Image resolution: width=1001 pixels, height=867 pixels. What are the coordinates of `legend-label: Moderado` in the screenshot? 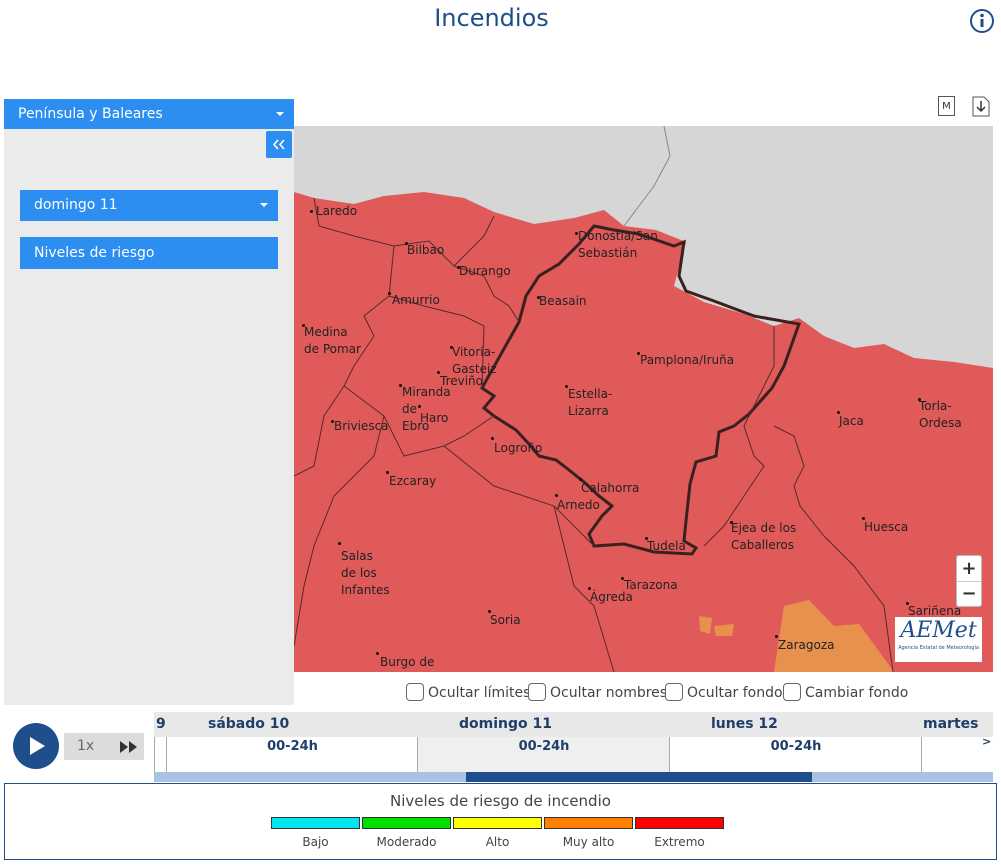 It's located at (406, 842).